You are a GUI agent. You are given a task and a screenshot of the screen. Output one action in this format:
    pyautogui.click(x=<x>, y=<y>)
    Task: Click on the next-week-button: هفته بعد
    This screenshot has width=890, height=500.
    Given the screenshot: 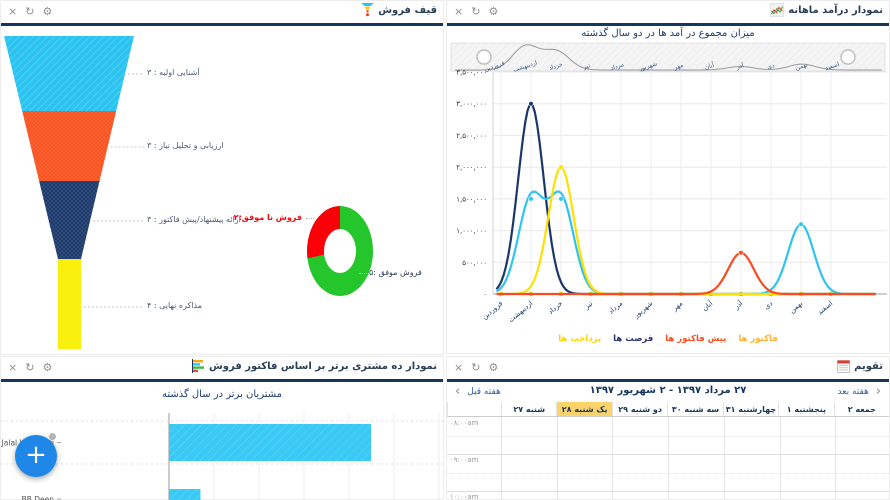 What is the action you would take?
    pyautogui.click(x=853, y=391)
    